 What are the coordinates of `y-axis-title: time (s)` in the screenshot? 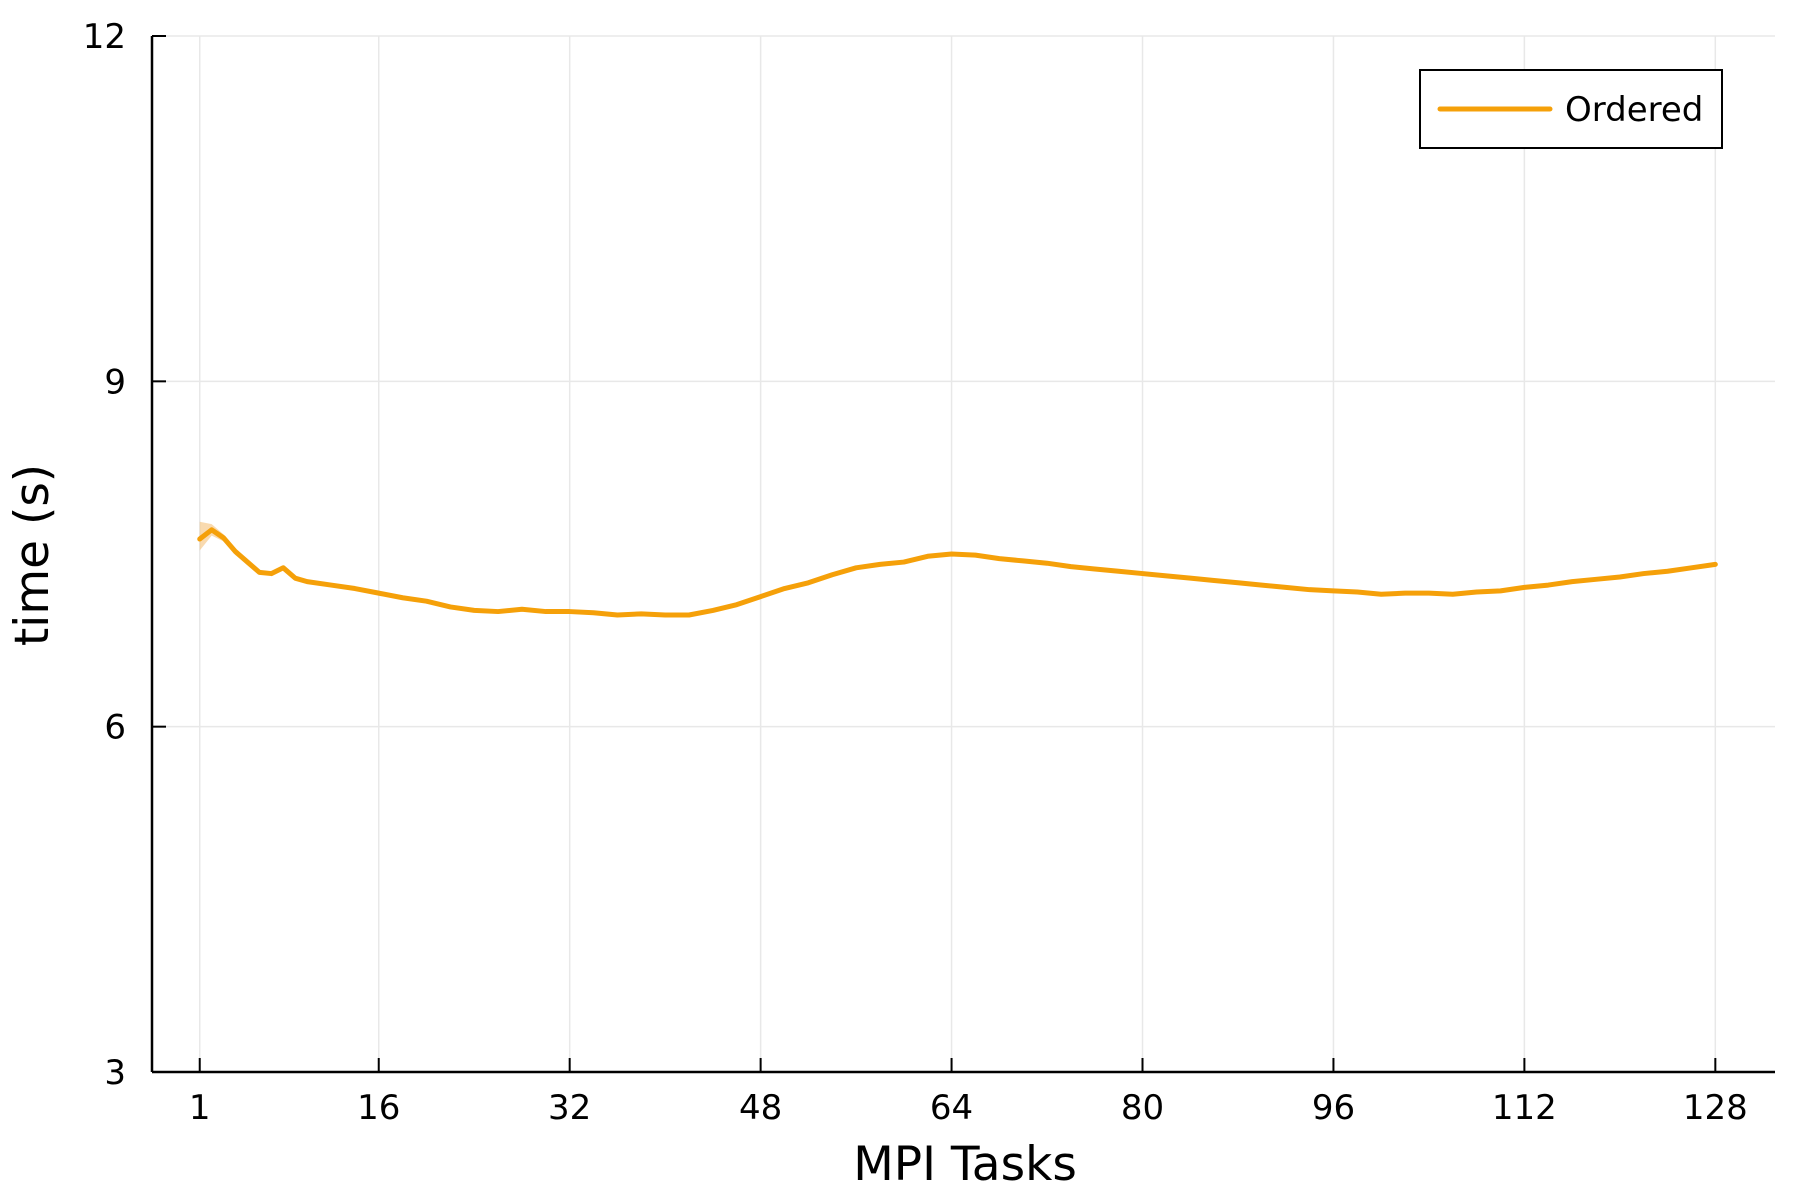 It's located at (32, 555).